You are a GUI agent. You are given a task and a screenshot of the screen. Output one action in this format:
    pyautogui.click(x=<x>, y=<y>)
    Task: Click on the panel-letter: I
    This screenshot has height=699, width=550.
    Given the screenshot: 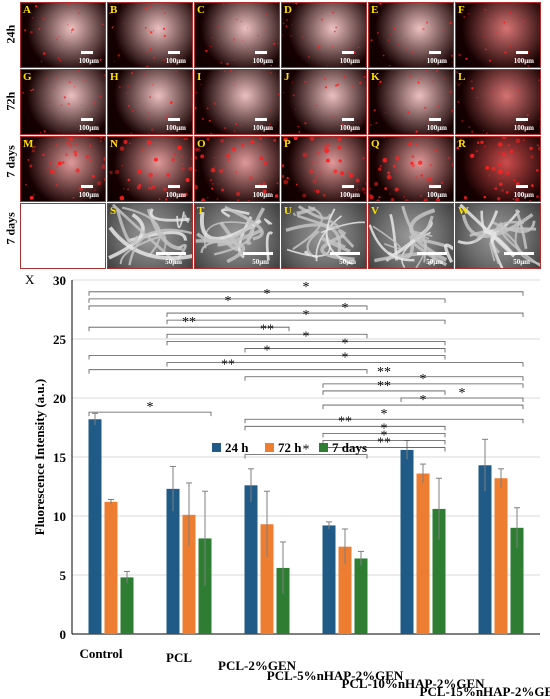 What is the action you would take?
    pyautogui.click(x=199, y=77)
    